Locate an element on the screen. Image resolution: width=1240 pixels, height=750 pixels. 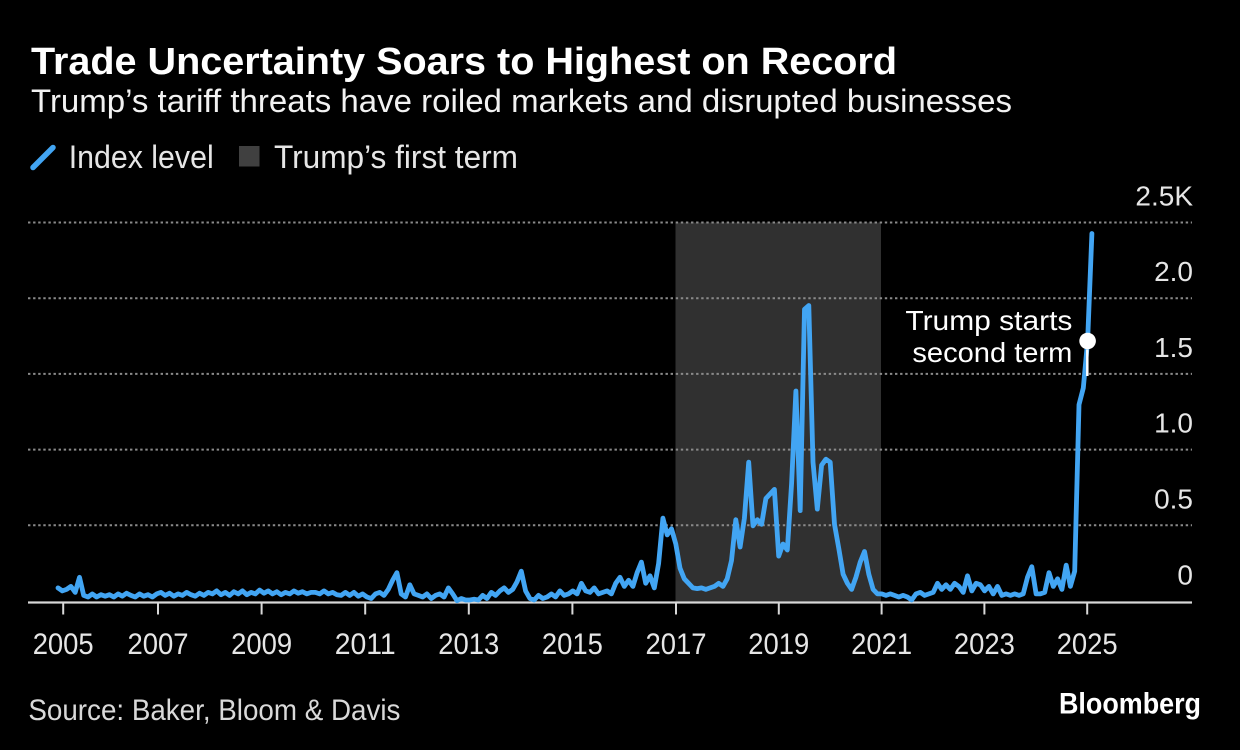
svg-text: 2013 is located at coordinates (468, 644).